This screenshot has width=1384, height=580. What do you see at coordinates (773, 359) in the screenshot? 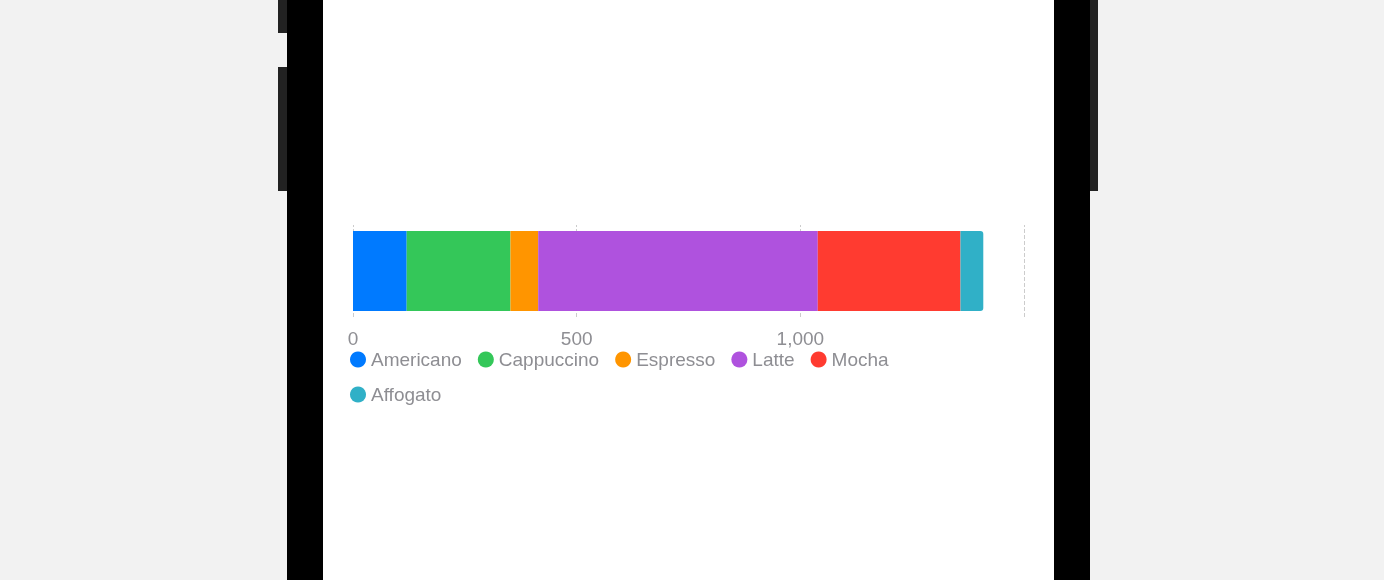
I see `legend-label: Latte` at bounding box center [773, 359].